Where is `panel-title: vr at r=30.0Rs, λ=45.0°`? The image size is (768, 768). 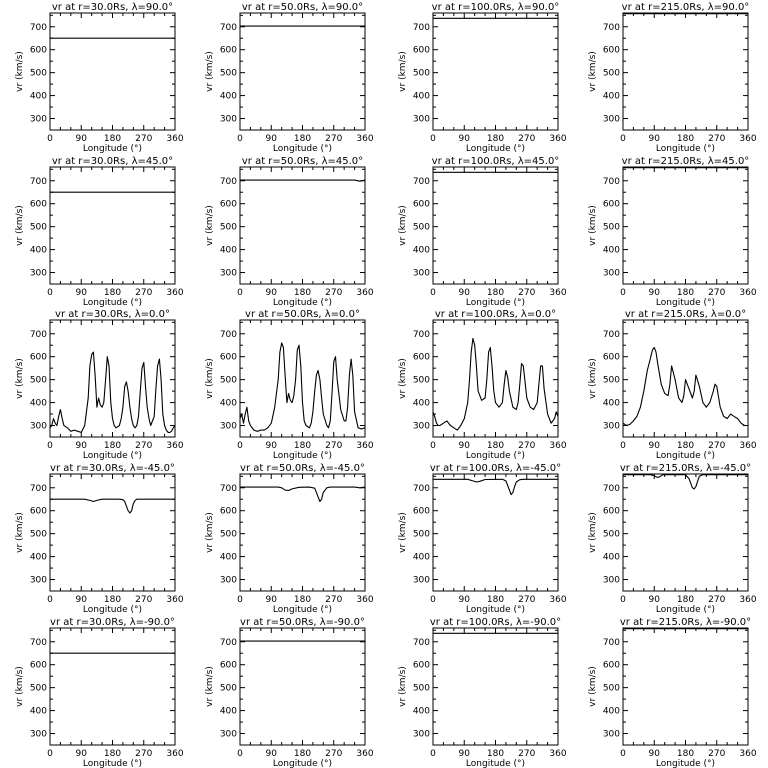
panel-title: vr at r=30.0Rs, λ=45.0° is located at coordinates (112, 161).